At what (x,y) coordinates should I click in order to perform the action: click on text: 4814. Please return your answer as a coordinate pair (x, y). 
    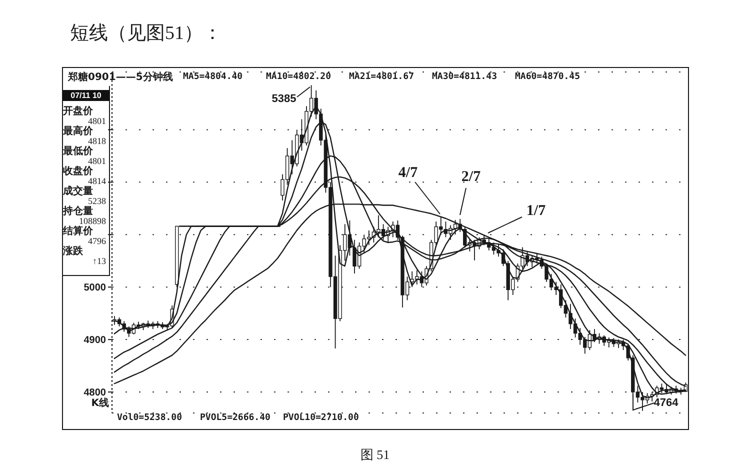
    Looking at the image, I should click on (97, 181).